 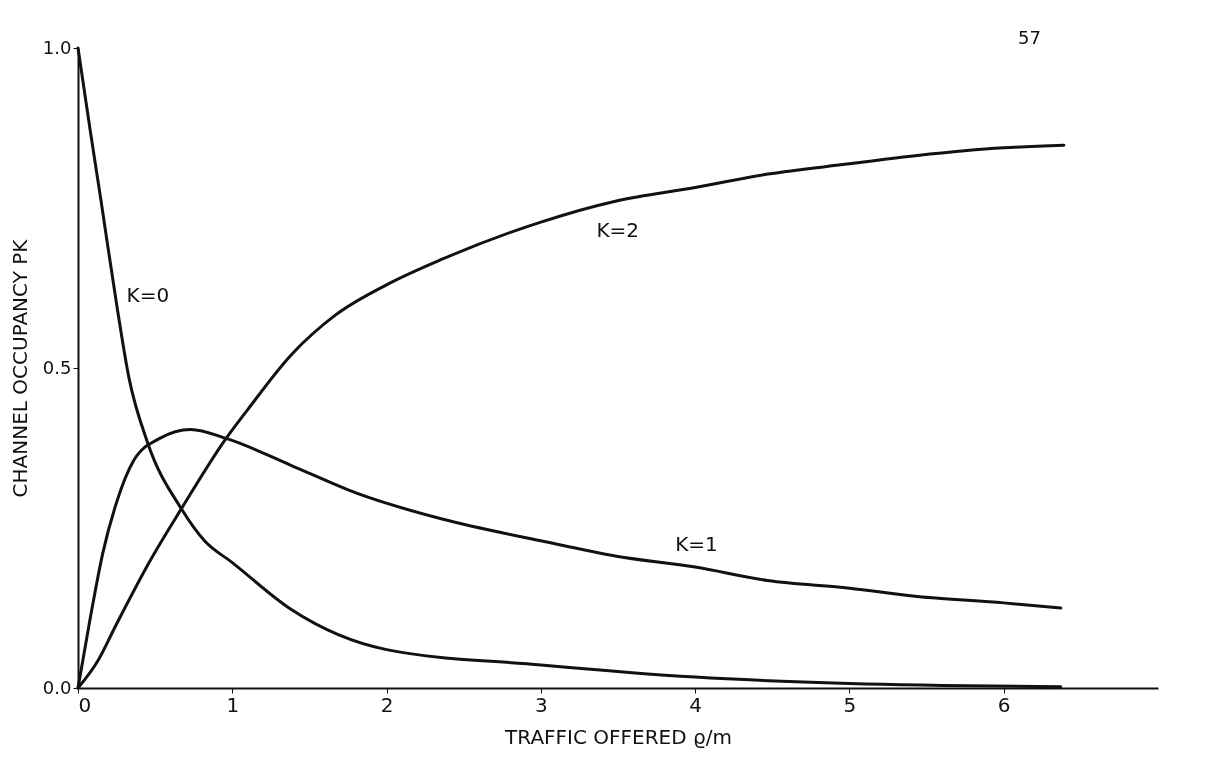 I want to click on x-tick-label: 0, so click(x=85, y=704).